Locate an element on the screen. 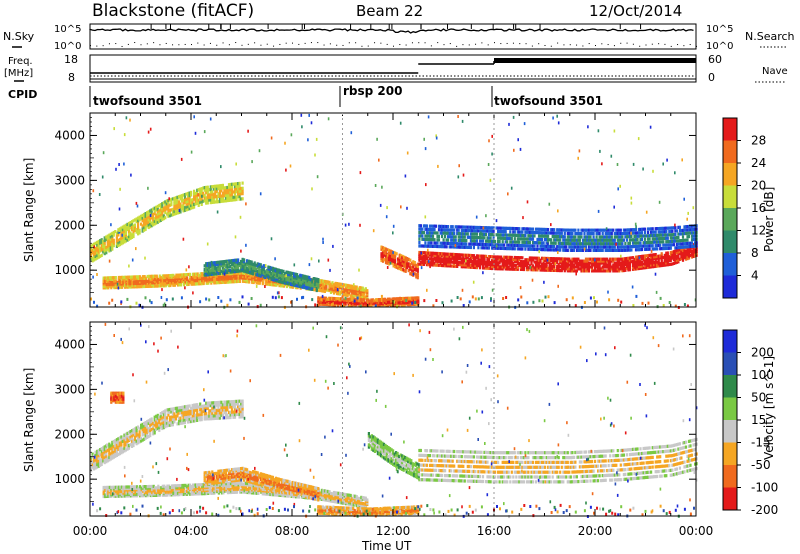 The image size is (800, 554). freq-scale-bottom: 8 is located at coordinates (71, 77).